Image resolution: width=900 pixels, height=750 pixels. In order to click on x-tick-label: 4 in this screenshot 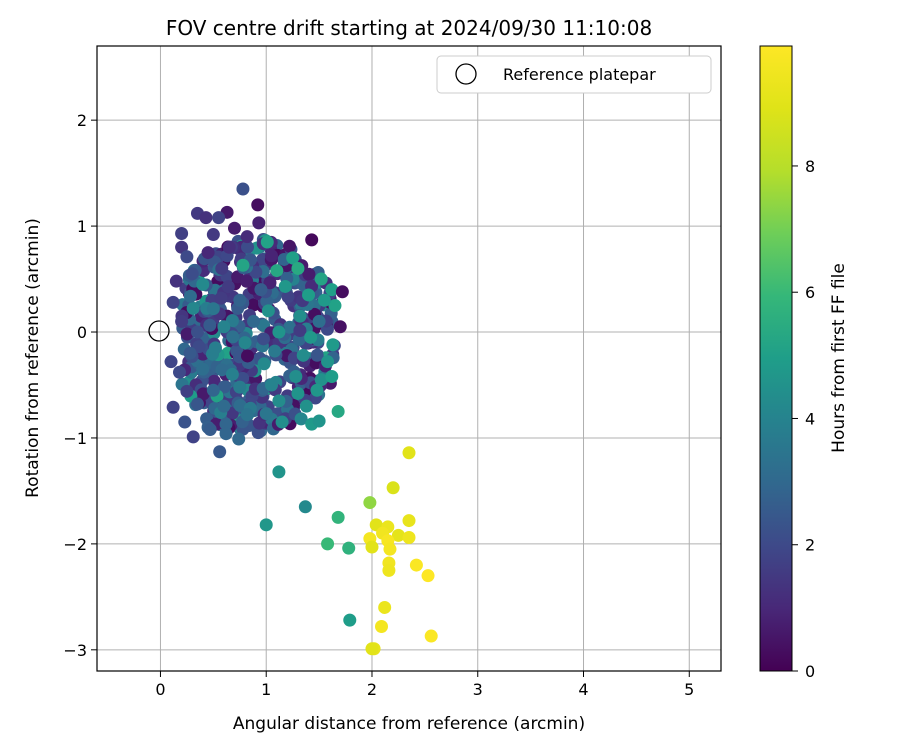, I will do `click(583, 689)`.